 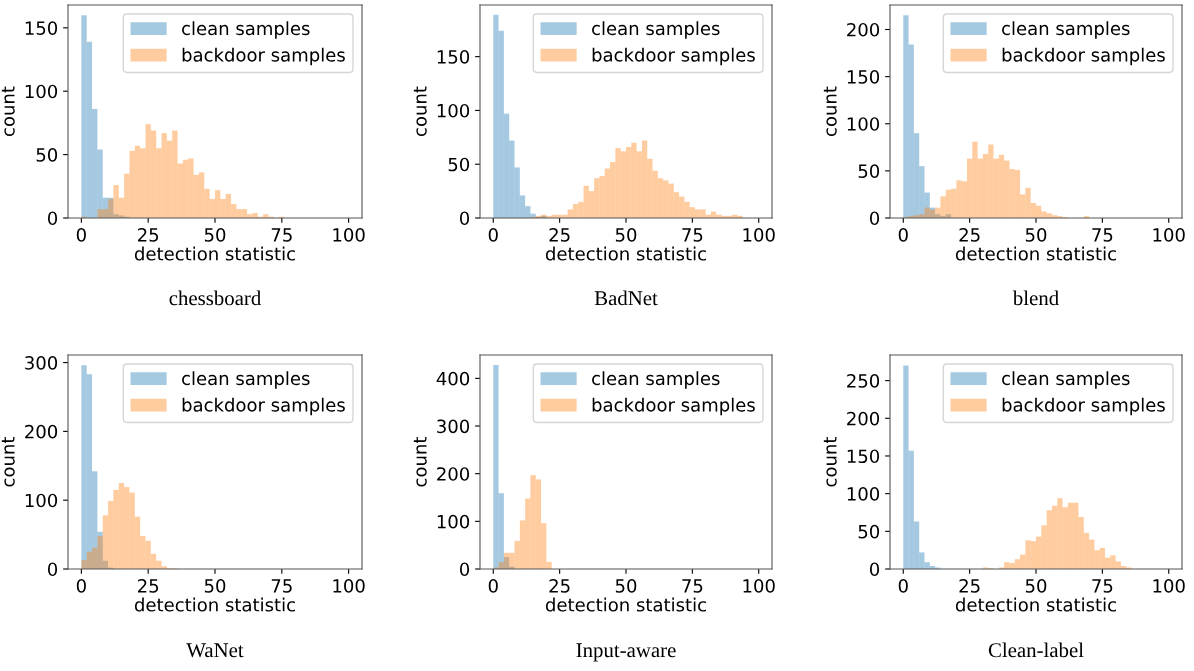 What do you see at coordinates (626, 652) in the screenshot?
I see `text: Input-aware` at bounding box center [626, 652].